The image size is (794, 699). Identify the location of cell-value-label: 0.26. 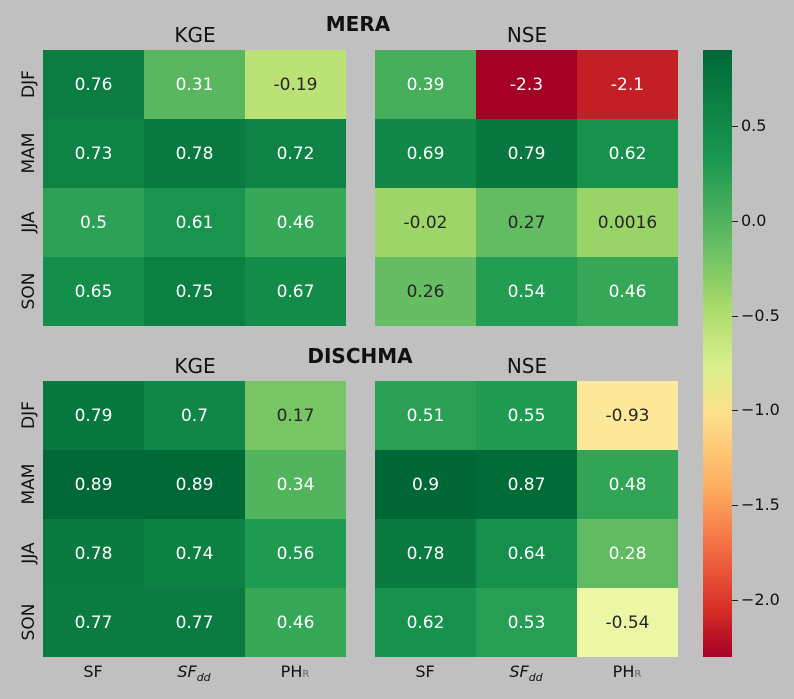
(425, 291).